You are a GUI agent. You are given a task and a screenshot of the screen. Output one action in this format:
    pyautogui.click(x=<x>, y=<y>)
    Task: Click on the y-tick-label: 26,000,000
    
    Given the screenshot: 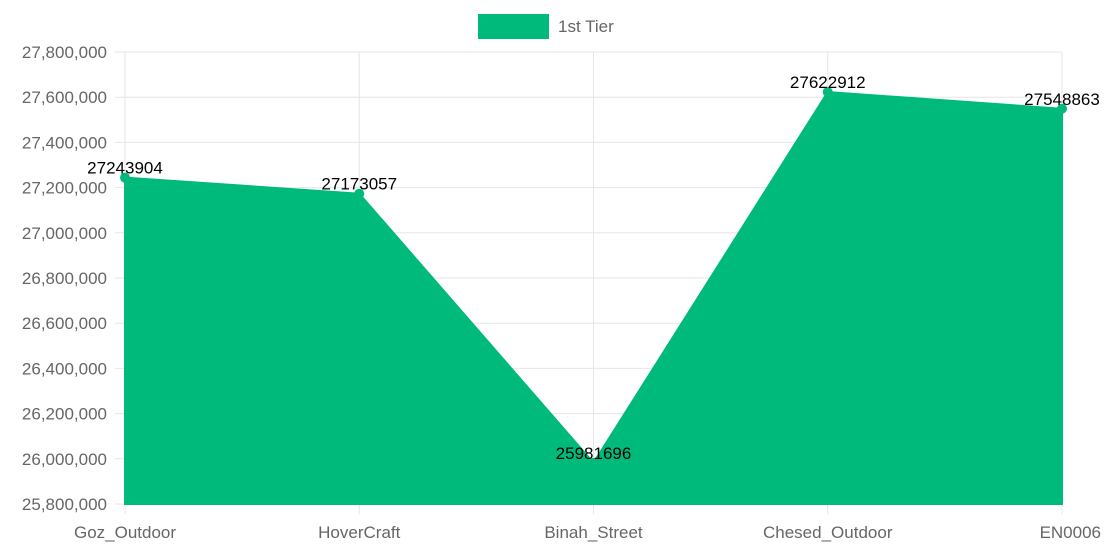 What is the action you would take?
    pyautogui.click(x=64, y=459)
    